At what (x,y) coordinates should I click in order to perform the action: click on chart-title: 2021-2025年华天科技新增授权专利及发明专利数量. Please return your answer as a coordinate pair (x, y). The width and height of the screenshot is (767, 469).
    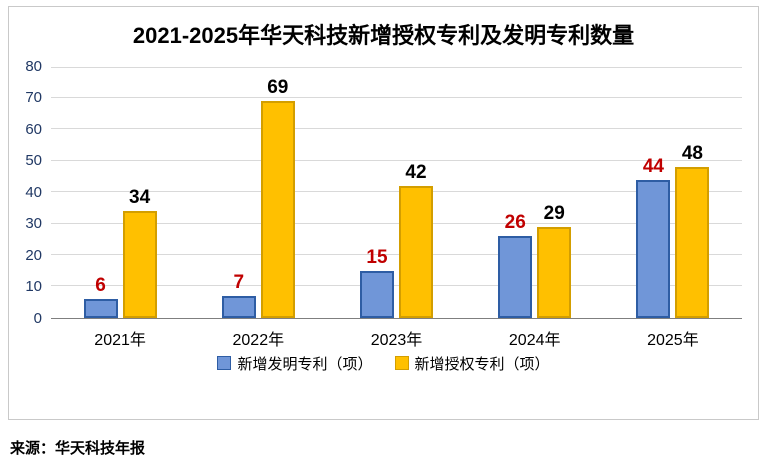
    Looking at the image, I should click on (383, 35).